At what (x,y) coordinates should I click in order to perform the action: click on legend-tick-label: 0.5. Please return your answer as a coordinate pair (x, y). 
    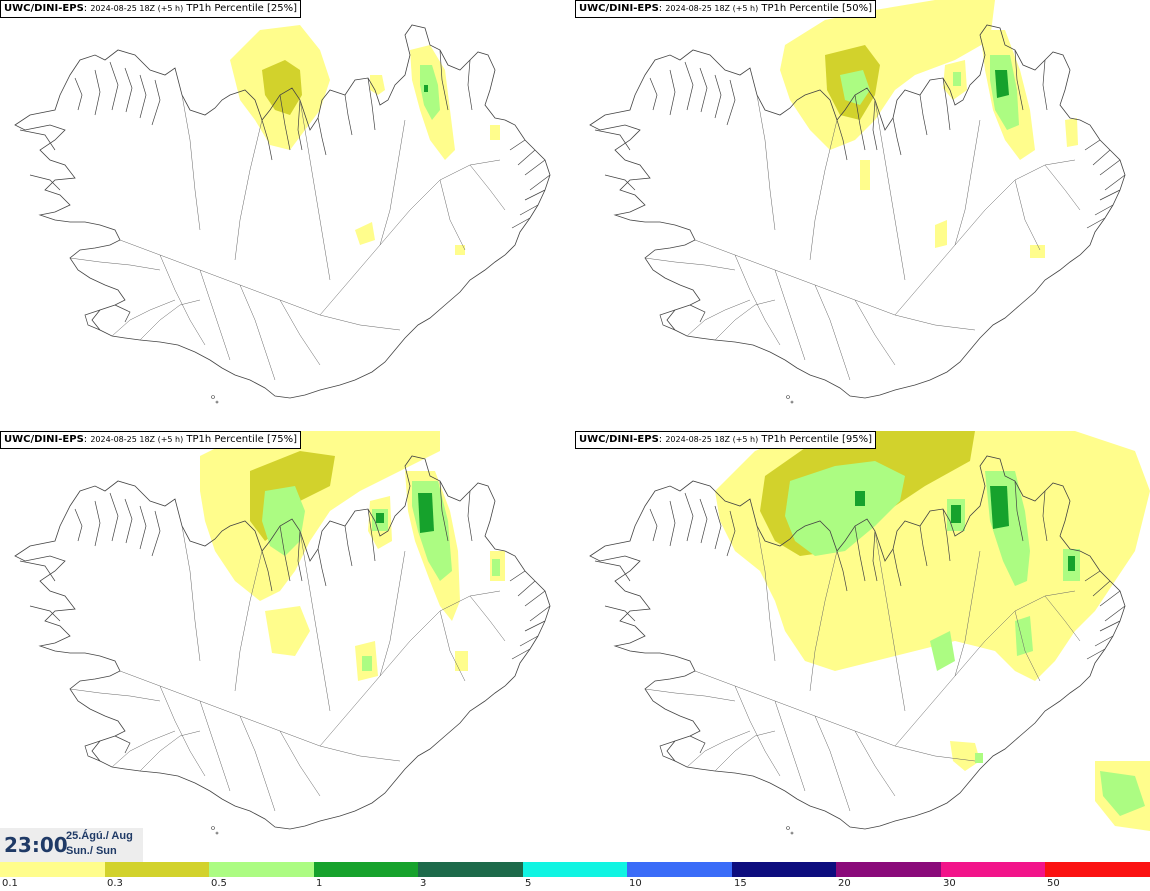
    Looking at the image, I should click on (219, 883).